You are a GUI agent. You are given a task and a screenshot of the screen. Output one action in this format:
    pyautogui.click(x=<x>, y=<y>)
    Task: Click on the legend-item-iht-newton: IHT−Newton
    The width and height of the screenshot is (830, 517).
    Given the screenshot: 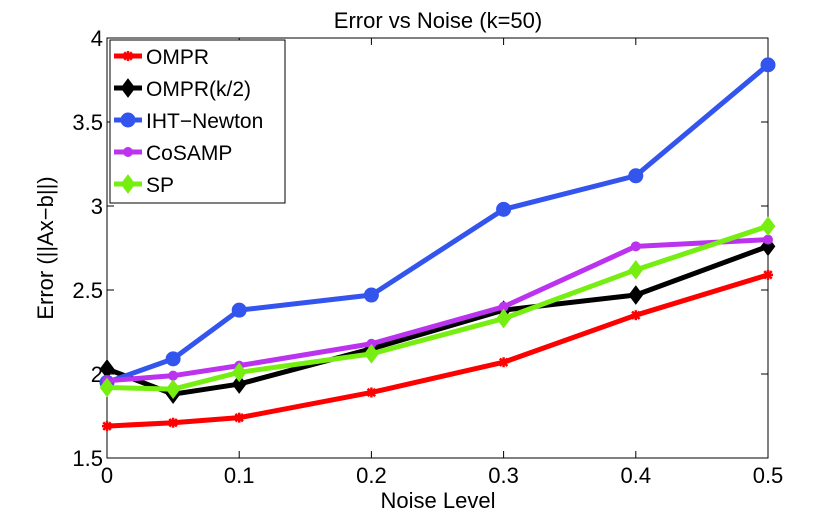 What is the action you would take?
    pyautogui.click(x=188, y=121)
    